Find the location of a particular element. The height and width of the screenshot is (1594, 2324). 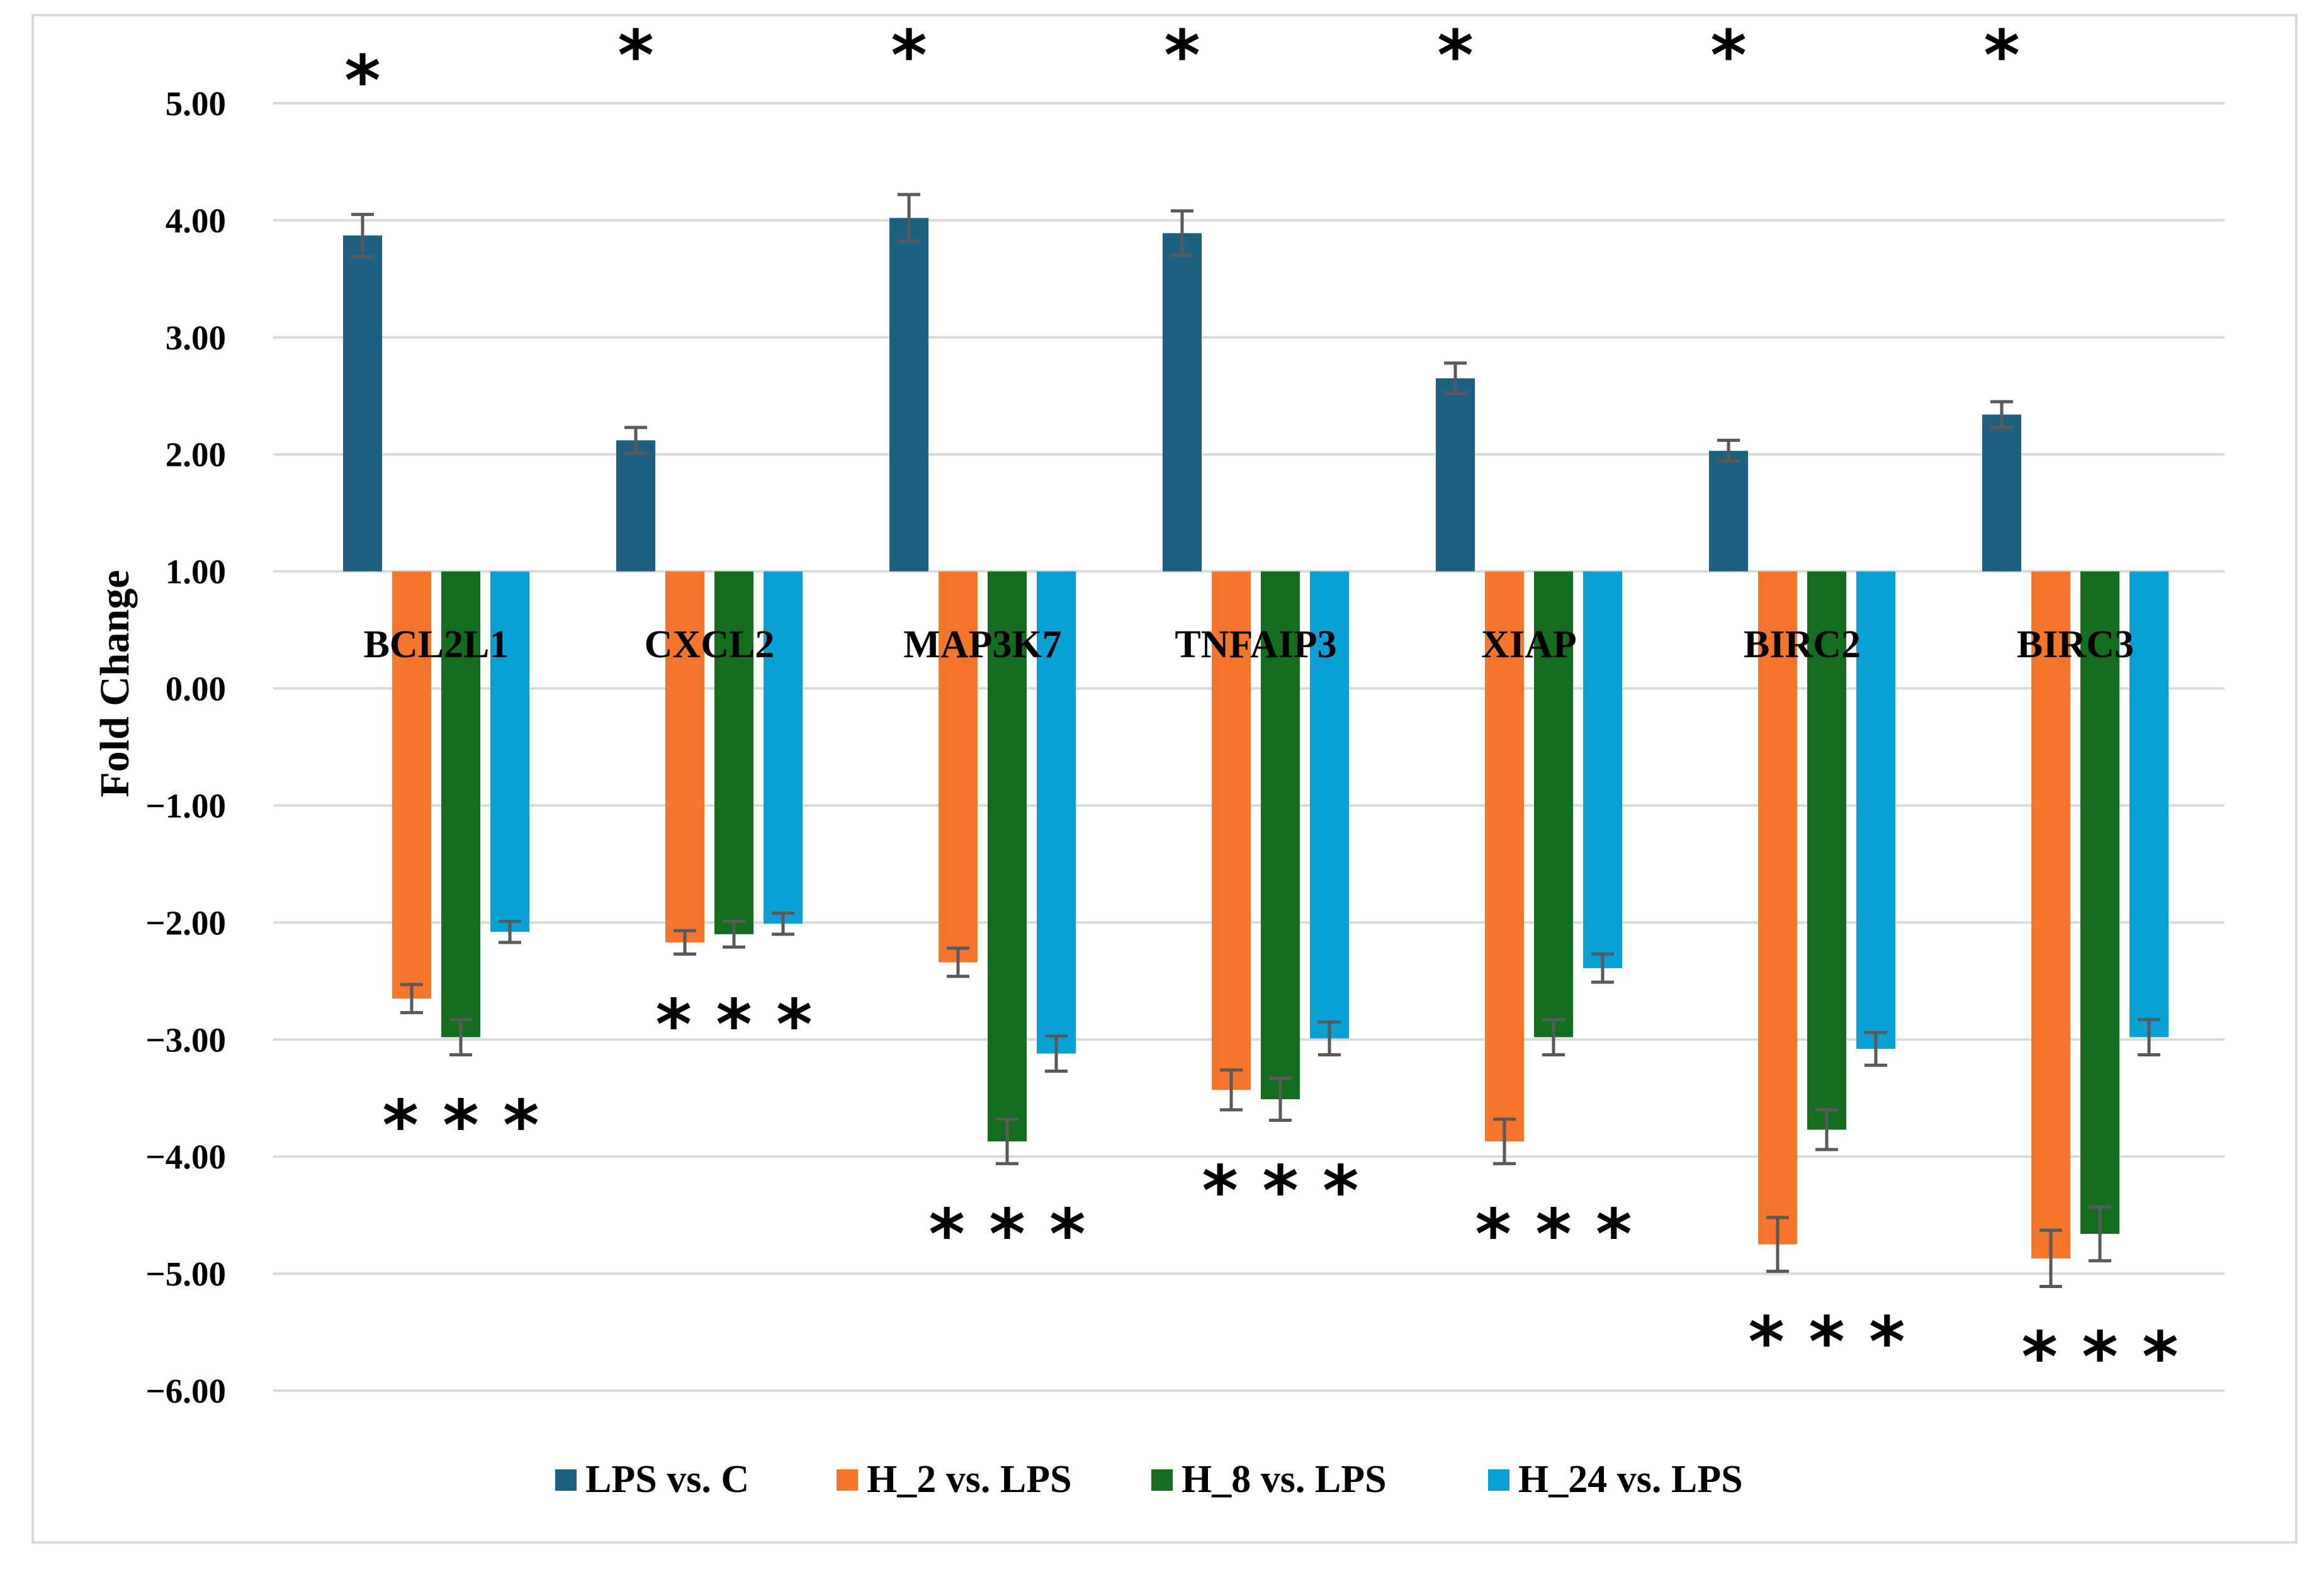

legend-label: H_8 vs. LPS is located at coordinates (1284, 1479).